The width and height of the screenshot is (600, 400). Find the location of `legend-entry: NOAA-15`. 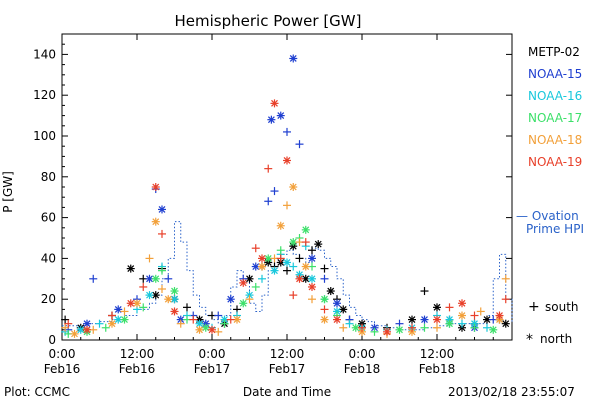

legend-entry: NOAA-15 is located at coordinates (555, 74).